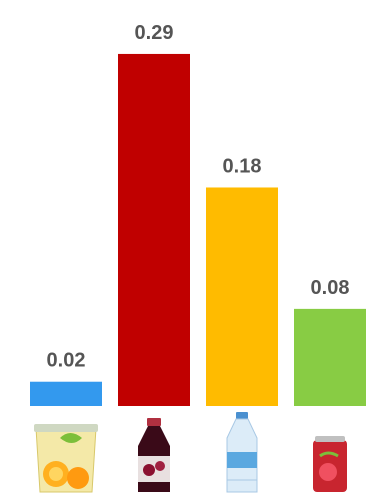  What do you see at coordinates (66, 458) in the screenshot?
I see `juice-cup-icon` at bounding box center [66, 458].